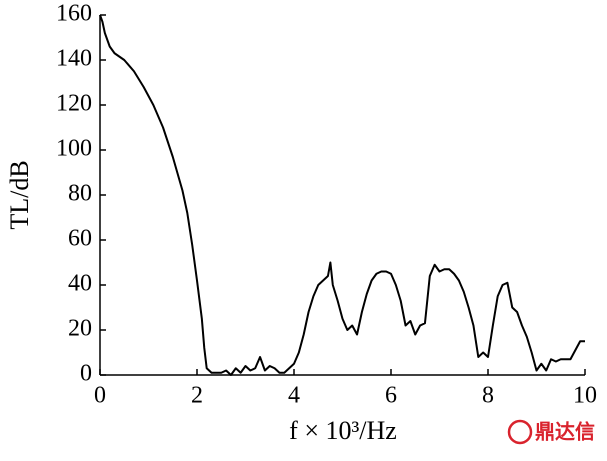 Image resolution: width=607 pixels, height=461 pixels. What do you see at coordinates (391, 396) in the screenshot?
I see `x-tick-label: 6` at bounding box center [391, 396].